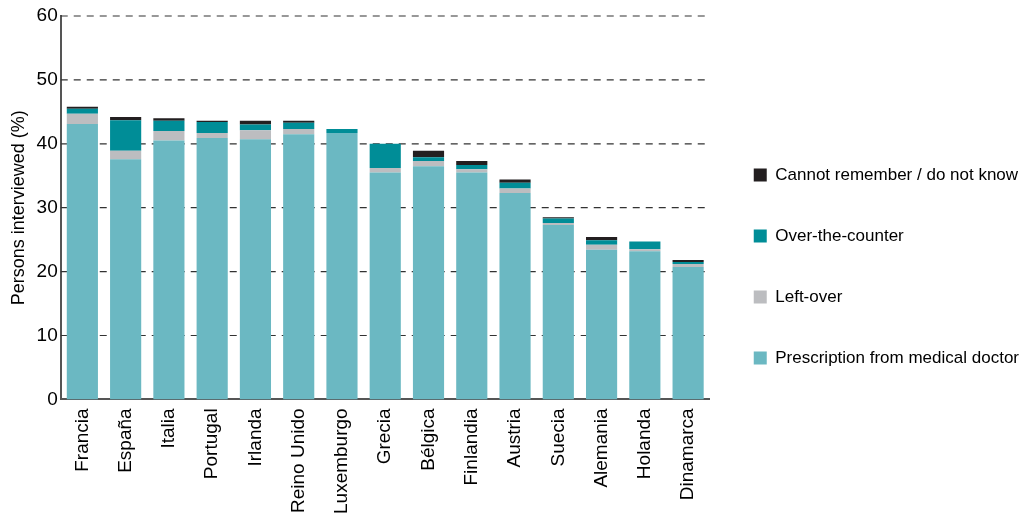  What do you see at coordinates (644, 443) in the screenshot?
I see `x-tick-label: Holanda` at bounding box center [644, 443].